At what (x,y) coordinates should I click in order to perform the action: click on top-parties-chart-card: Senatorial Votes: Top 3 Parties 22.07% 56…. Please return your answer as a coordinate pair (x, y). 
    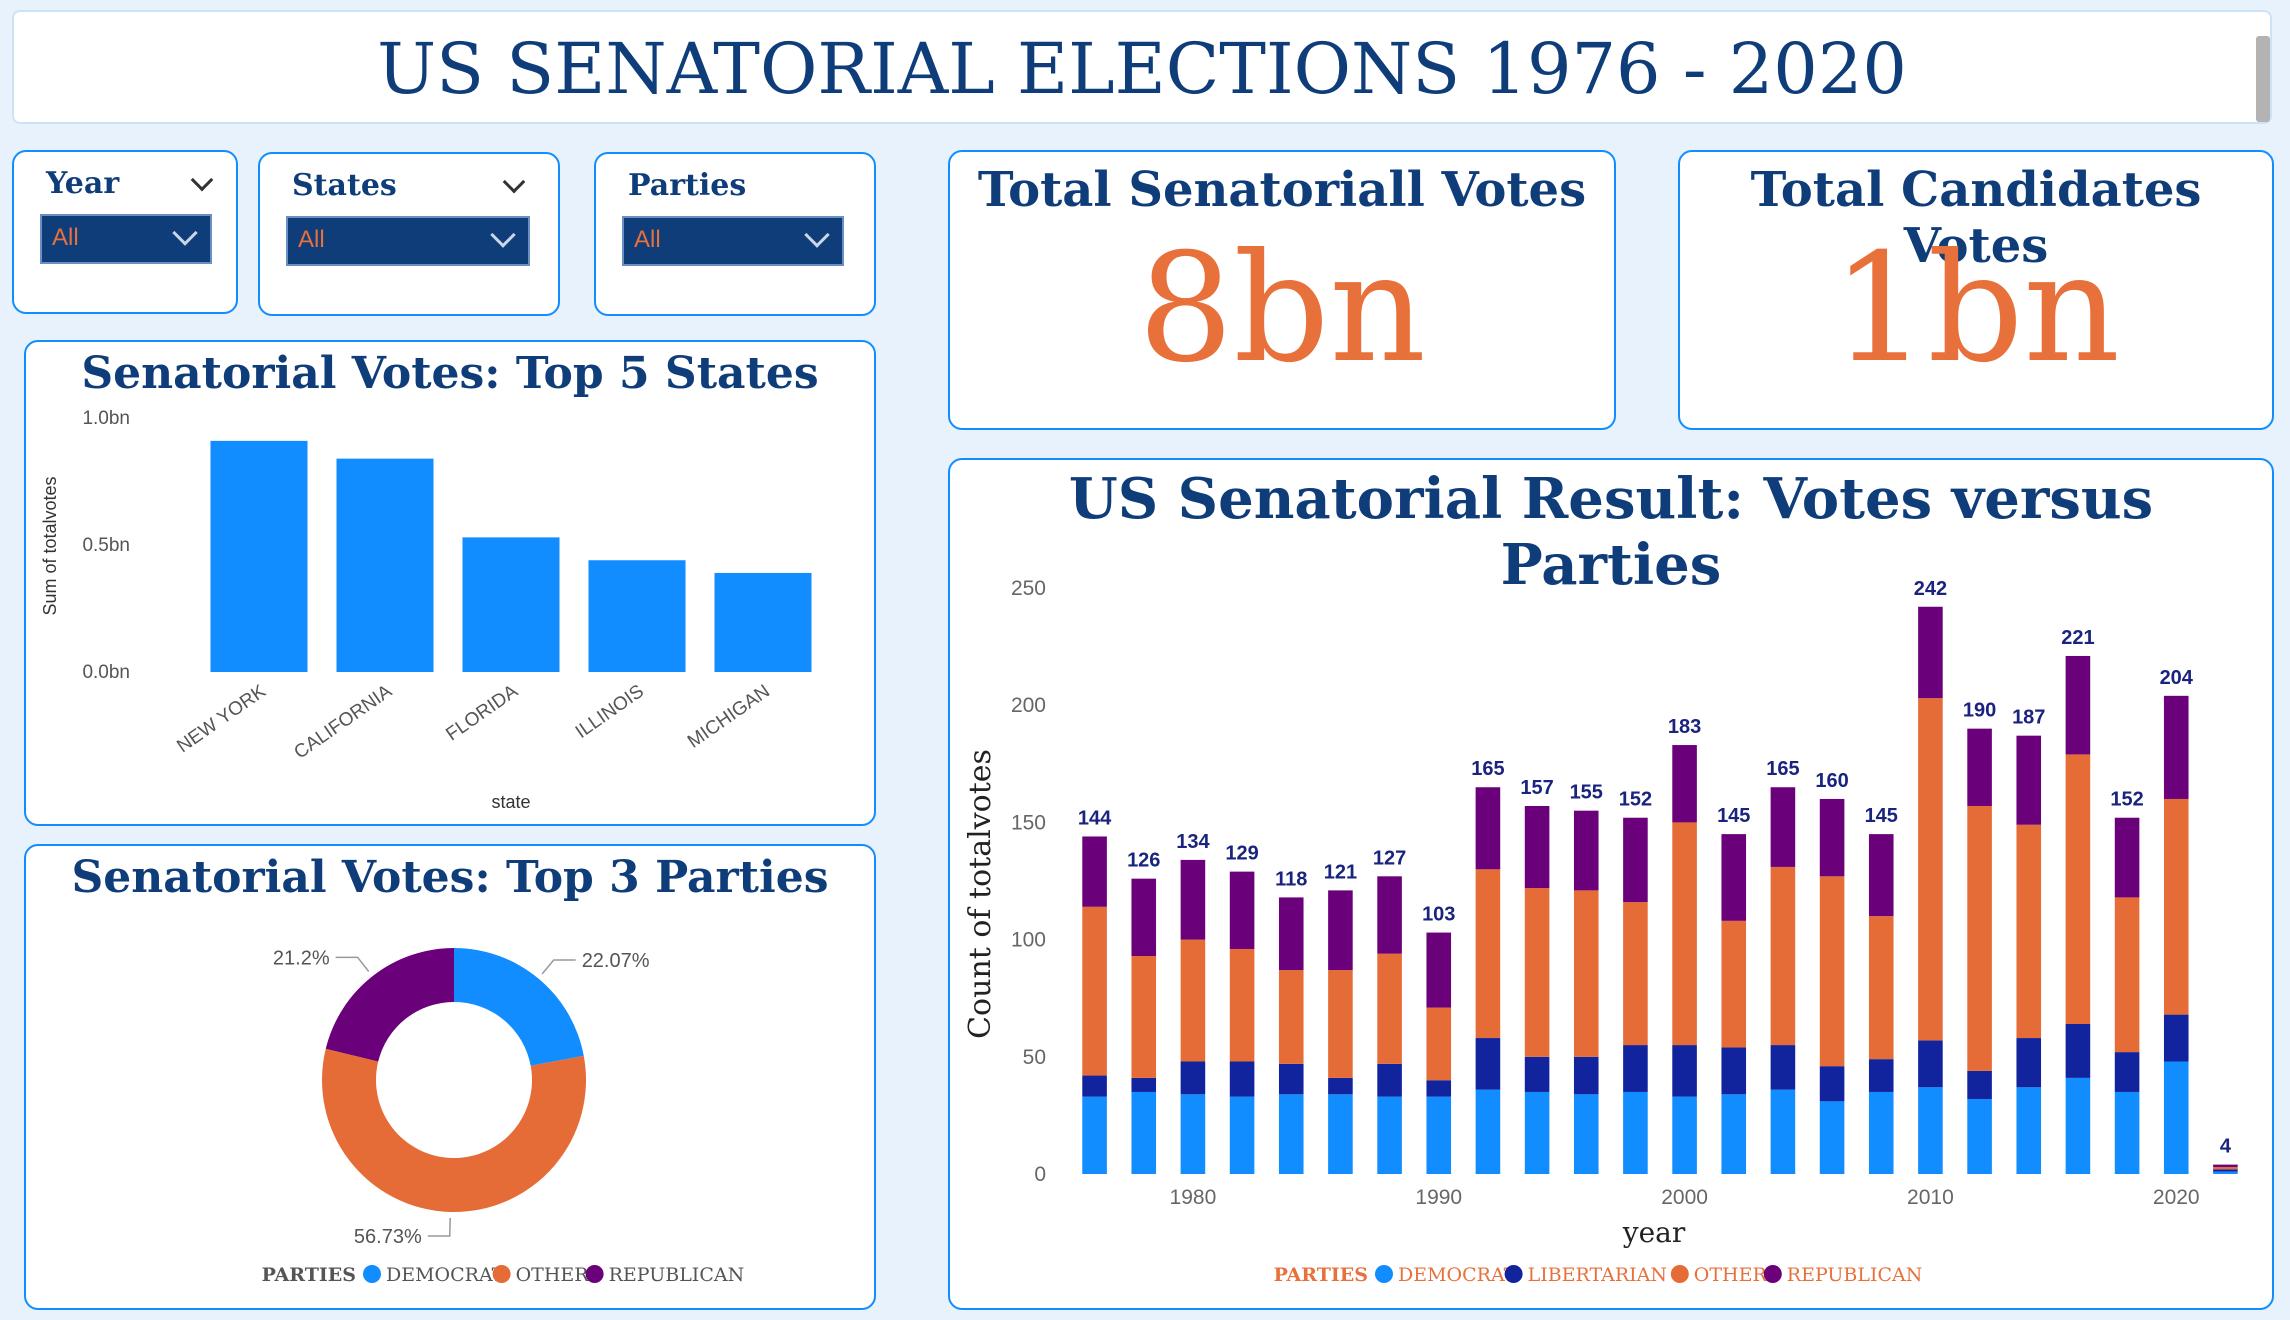
    Looking at the image, I should click on (450, 1077).